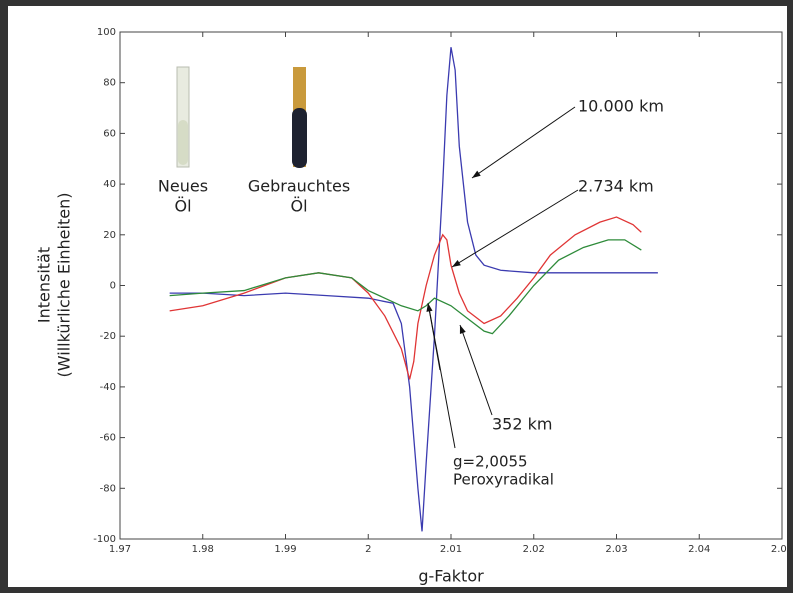 The image size is (793, 597). Describe the element at coordinates (299, 186) in the screenshot. I see `image-label: Gebrauchtes` at that location.